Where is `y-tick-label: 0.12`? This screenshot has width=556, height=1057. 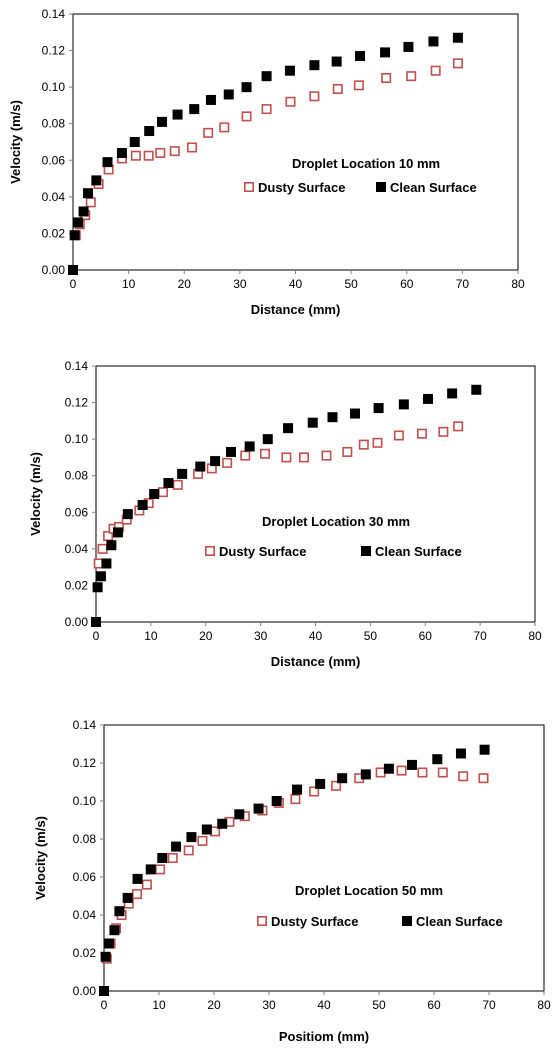 y-tick-label: 0.12 is located at coordinates (77, 403).